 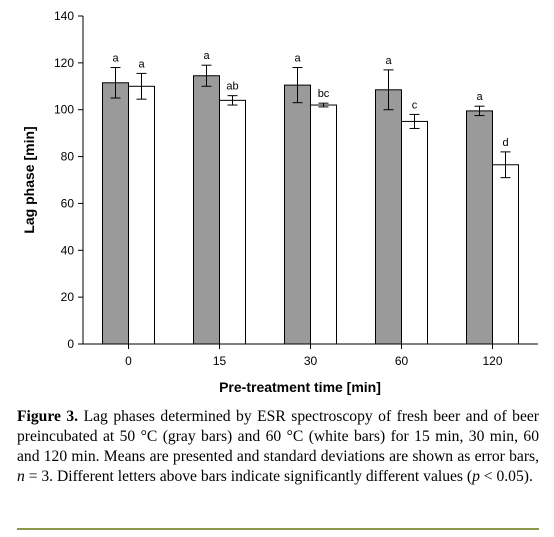 I want to click on caption-p-symbol: p, so click(x=476, y=476).